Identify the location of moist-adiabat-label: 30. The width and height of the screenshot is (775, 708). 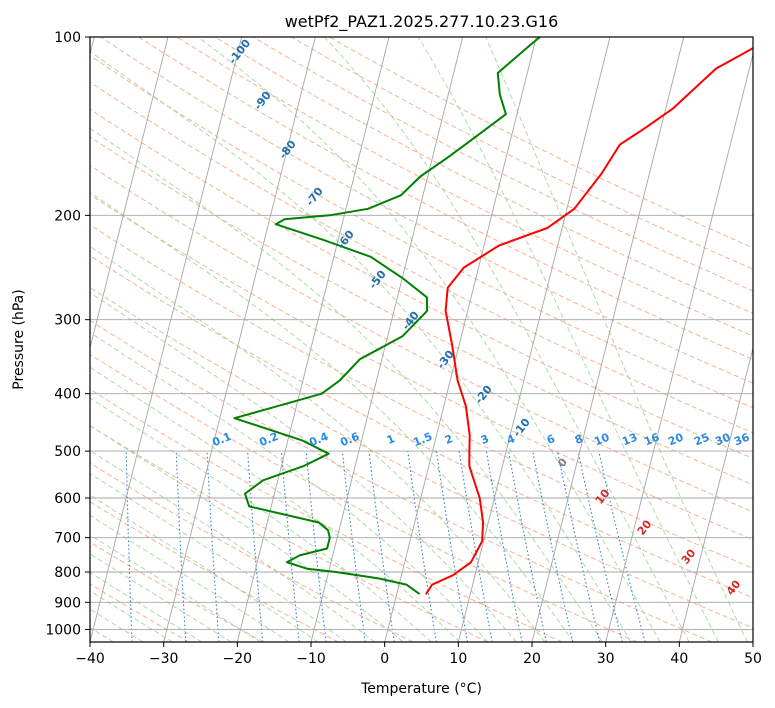
(689, 556).